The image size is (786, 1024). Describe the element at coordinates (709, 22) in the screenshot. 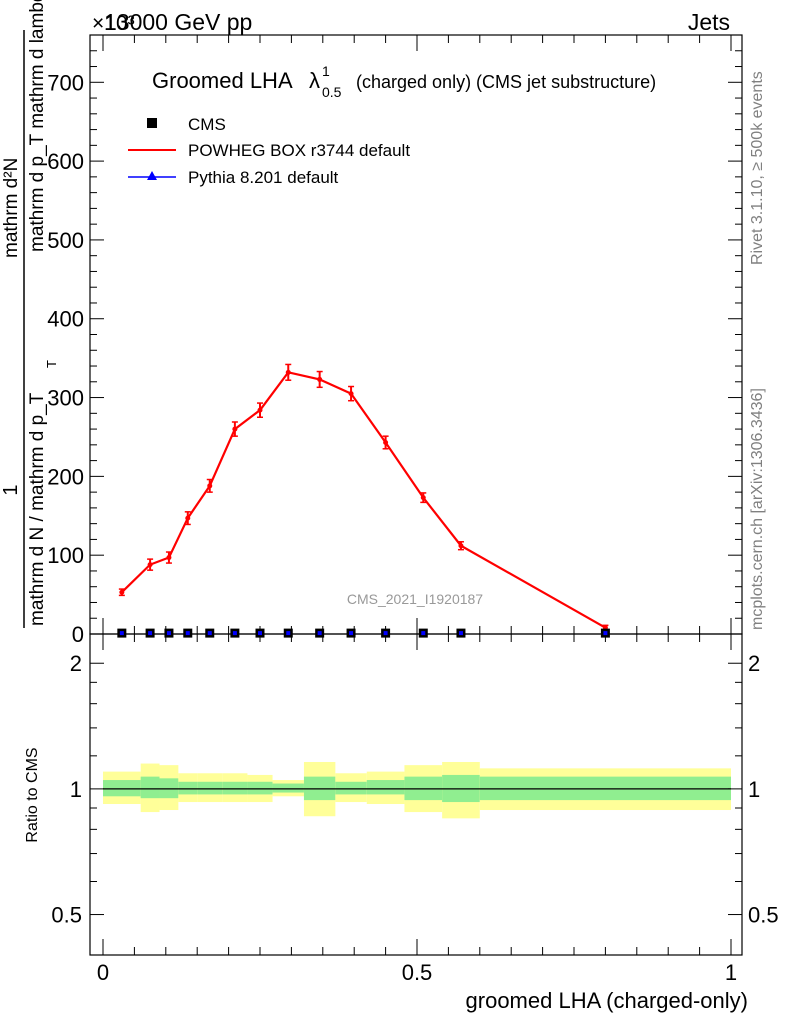

I see `category-label: Jets` at that location.